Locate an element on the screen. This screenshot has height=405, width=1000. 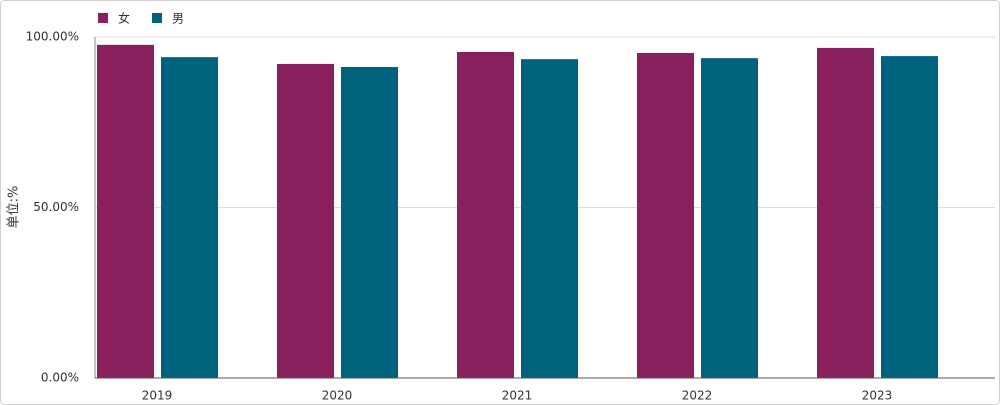
legend-label: 女 is located at coordinates (124, 18).